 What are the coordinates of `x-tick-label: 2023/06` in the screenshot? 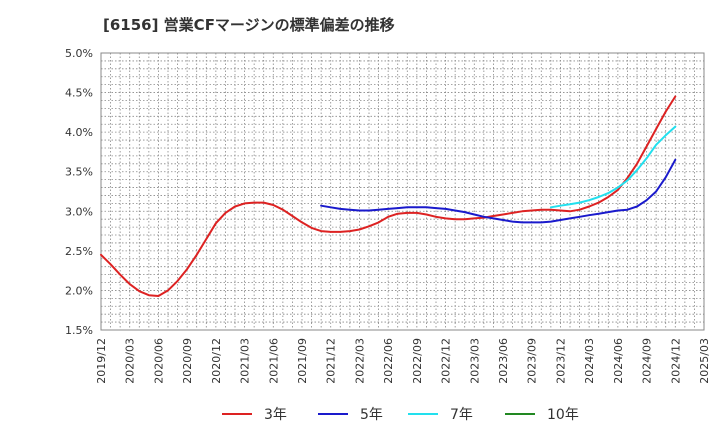 It's located at (503, 361).